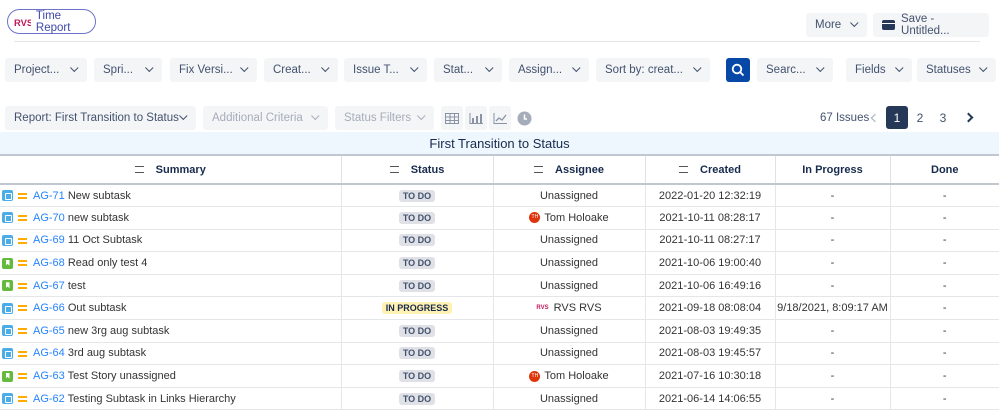  What do you see at coordinates (968, 117) in the screenshot?
I see `next-page-button` at bounding box center [968, 117].